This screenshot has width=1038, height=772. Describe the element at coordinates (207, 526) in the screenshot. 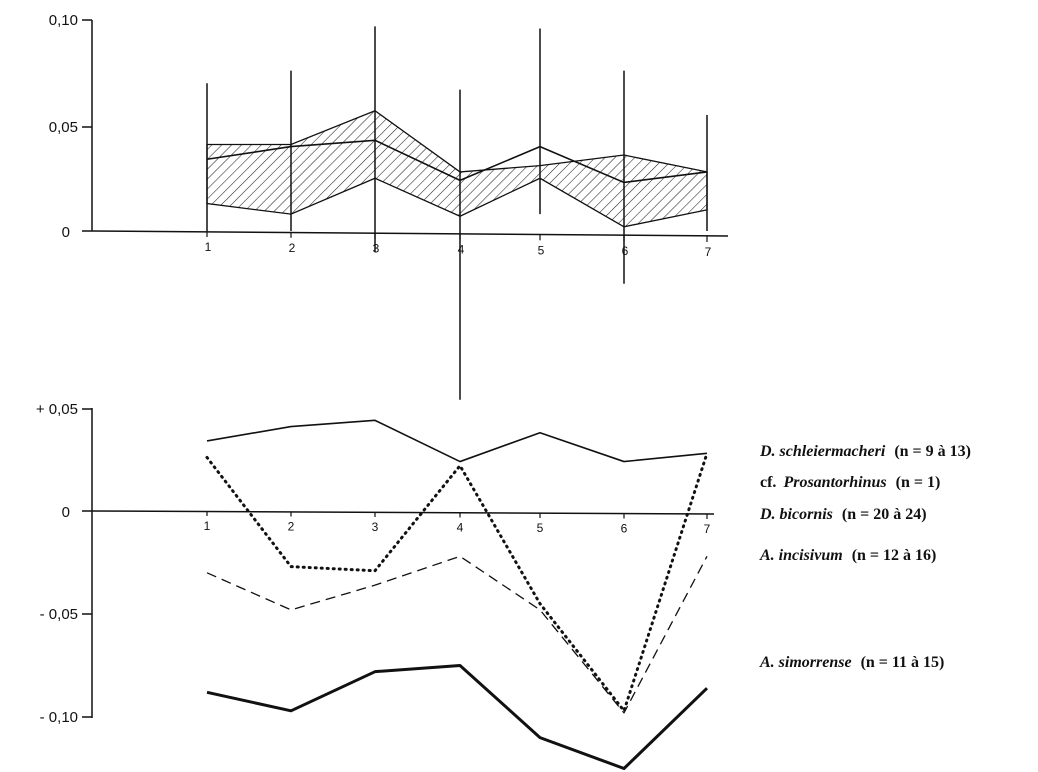

I see `bottom-xtick-label: 1` at that location.